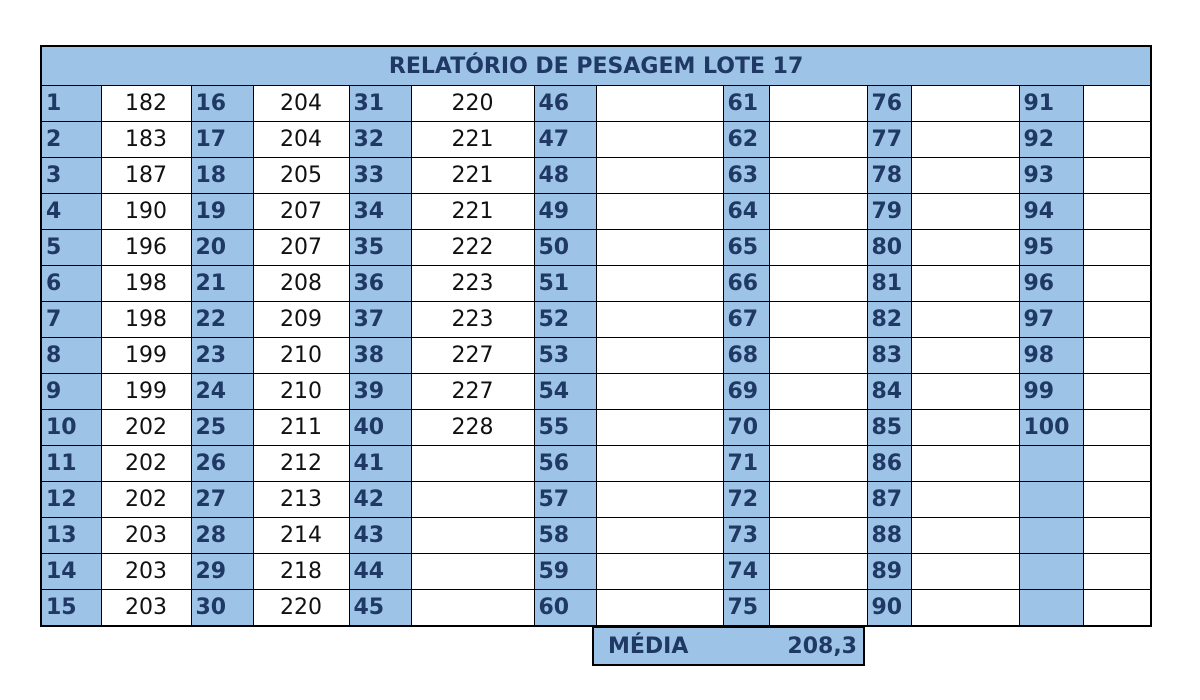 The height and width of the screenshot is (700, 1200). Describe the element at coordinates (71, 103) in the screenshot. I see `animal-number: 1` at that location.